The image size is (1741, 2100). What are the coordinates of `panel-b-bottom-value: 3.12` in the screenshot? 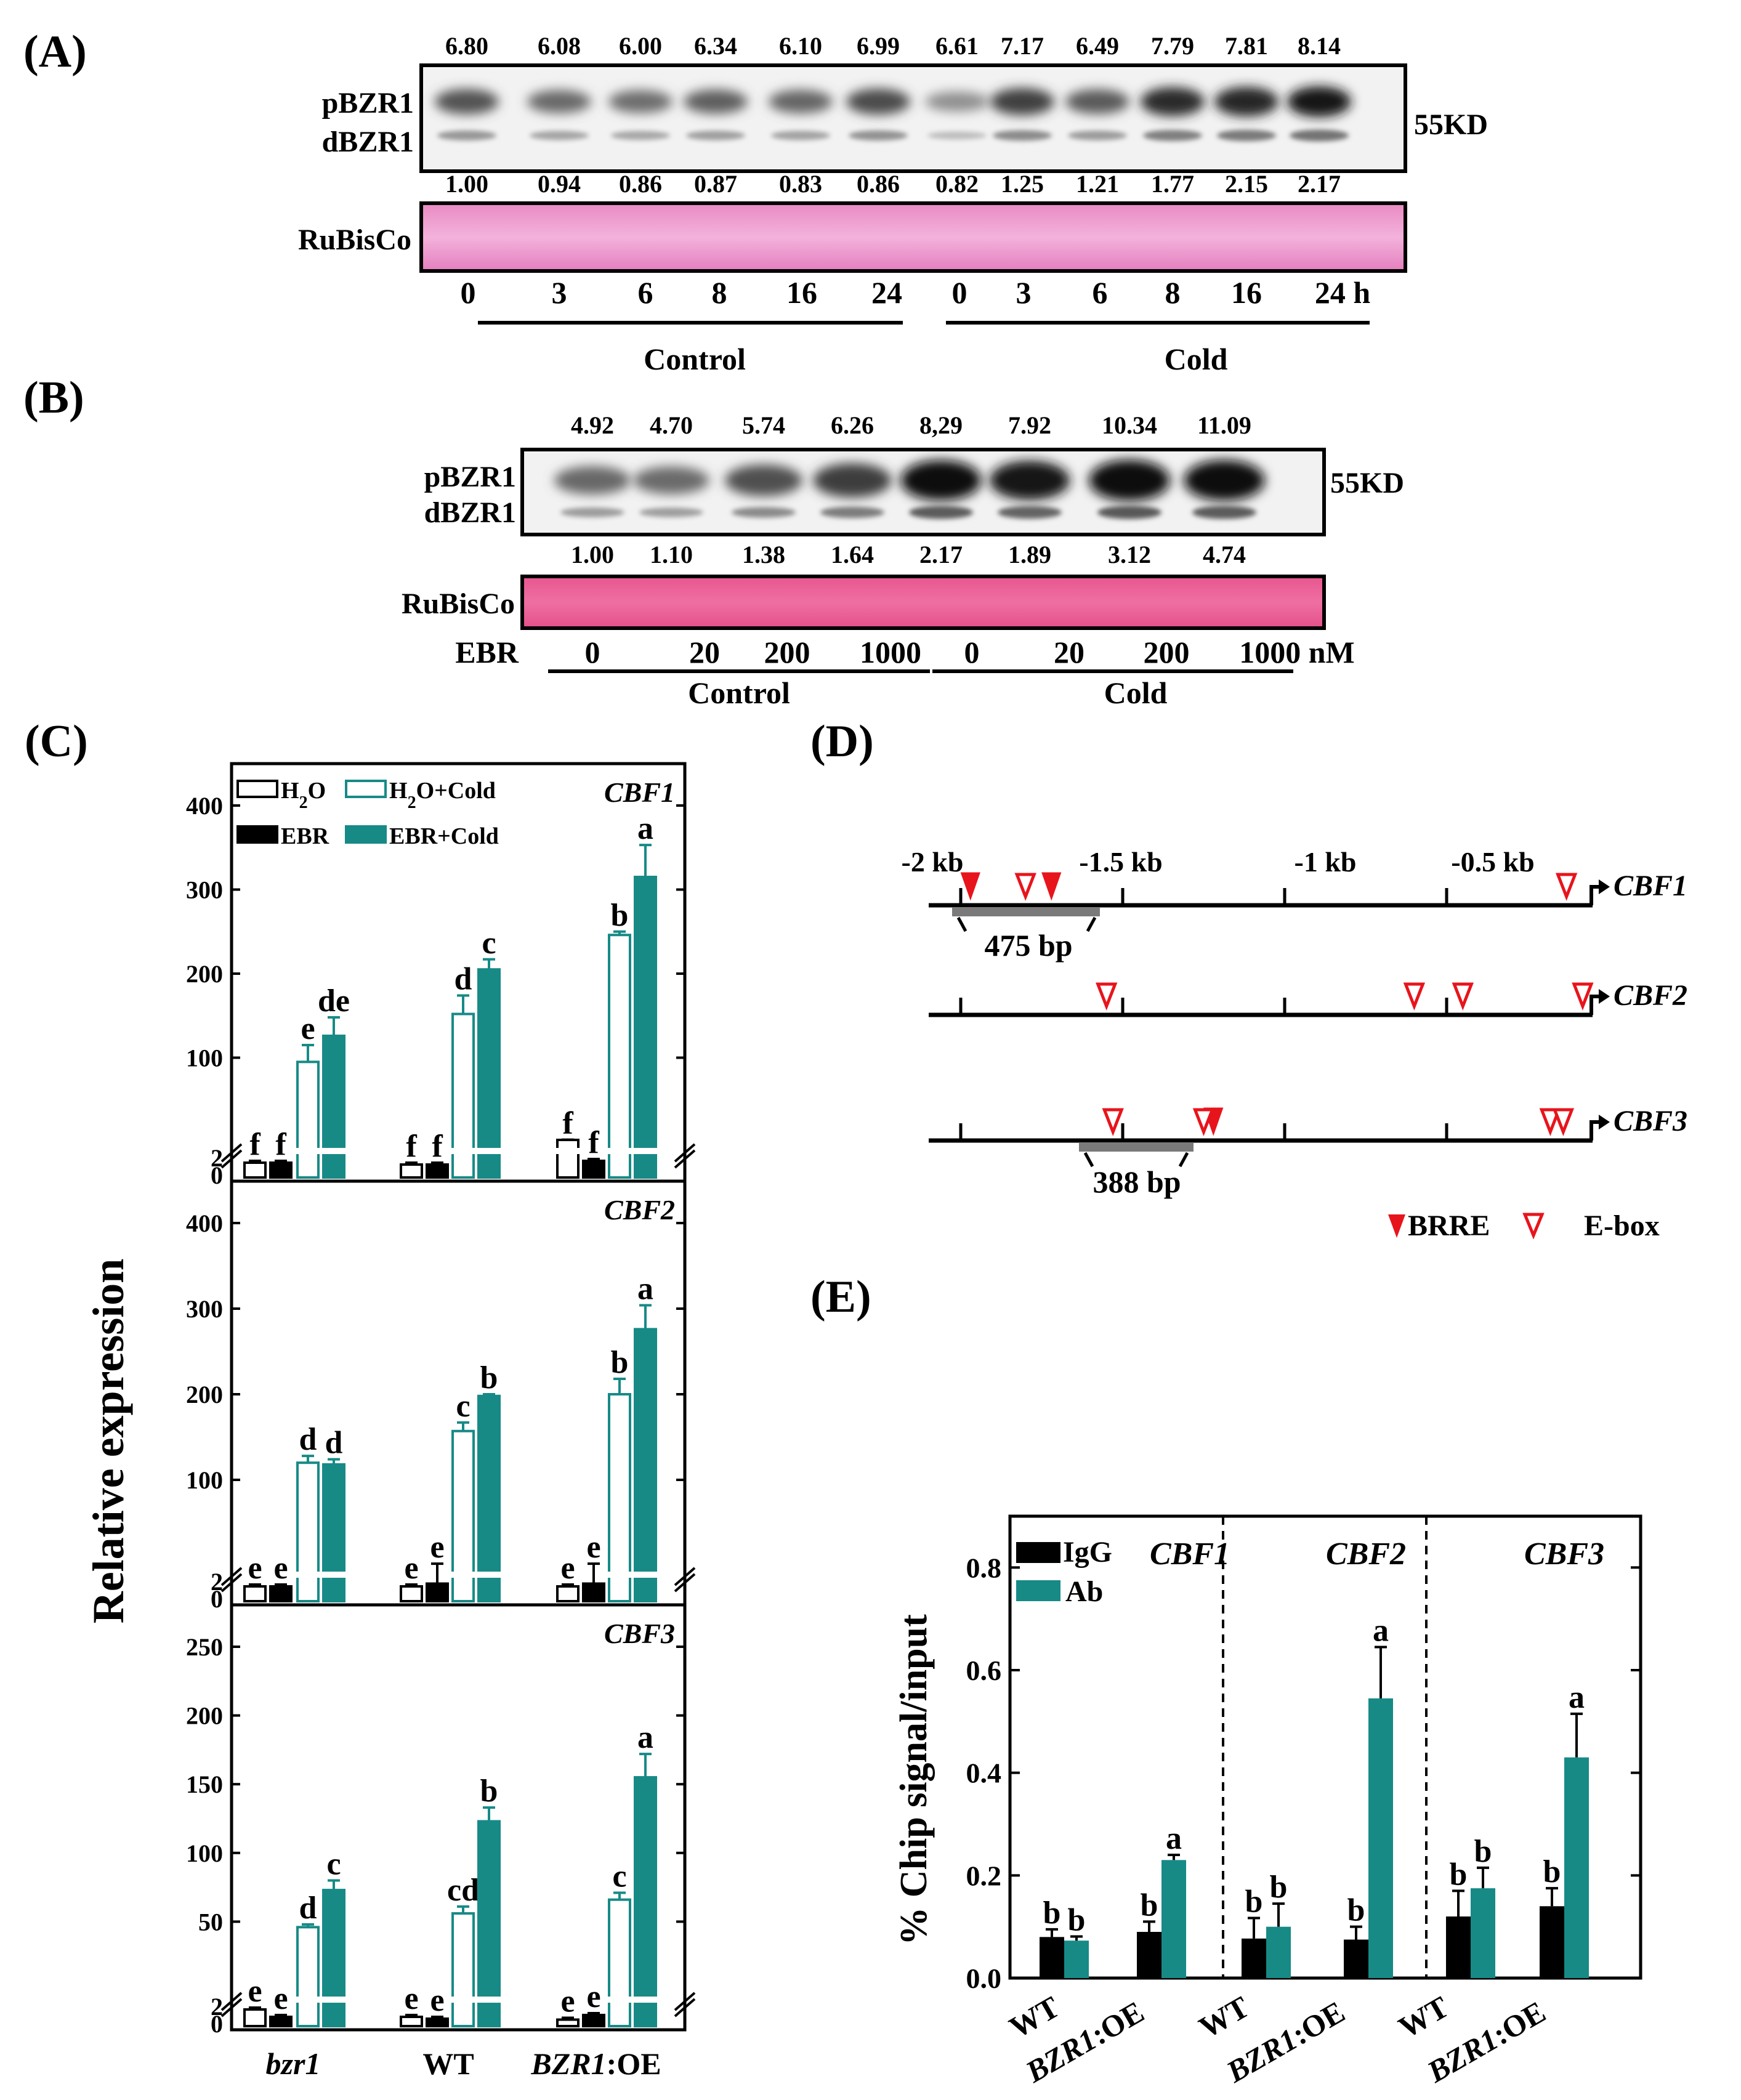 It's located at (1129, 554).